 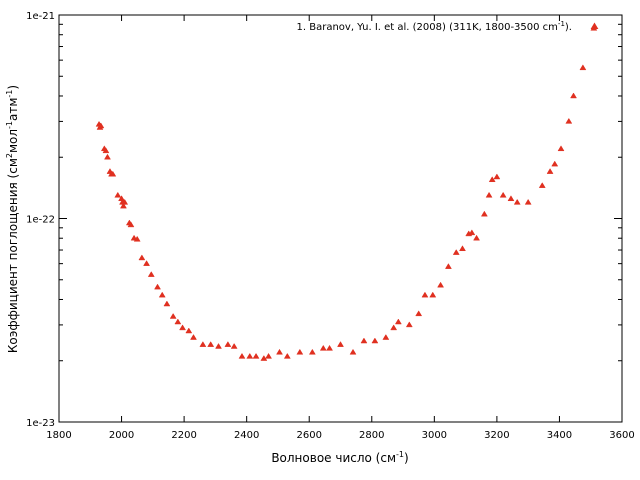 What do you see at coordinates (183, 435) in the screenshot?
I see `x-tick-label: 2200` at bounding box center [183, 435].